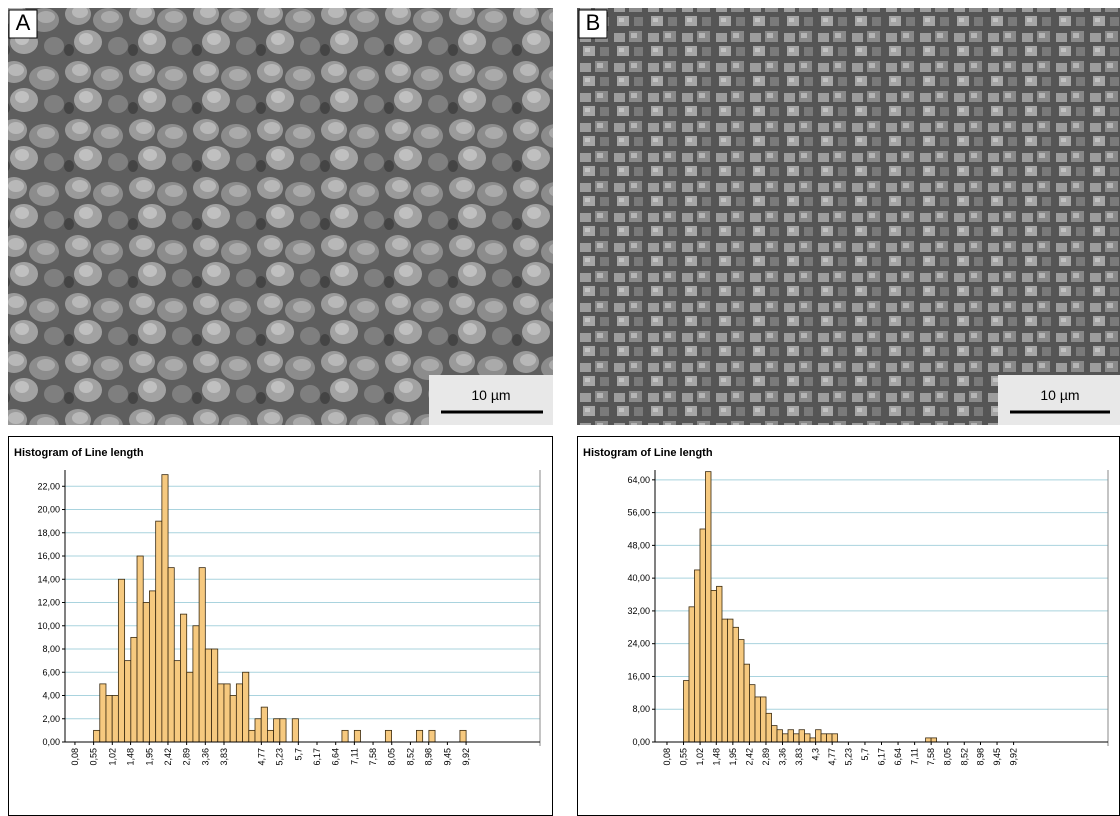  Describe the element at coordinates (317, 757) in the screenshot. I see `x-tick-label: 6,17` at that location.